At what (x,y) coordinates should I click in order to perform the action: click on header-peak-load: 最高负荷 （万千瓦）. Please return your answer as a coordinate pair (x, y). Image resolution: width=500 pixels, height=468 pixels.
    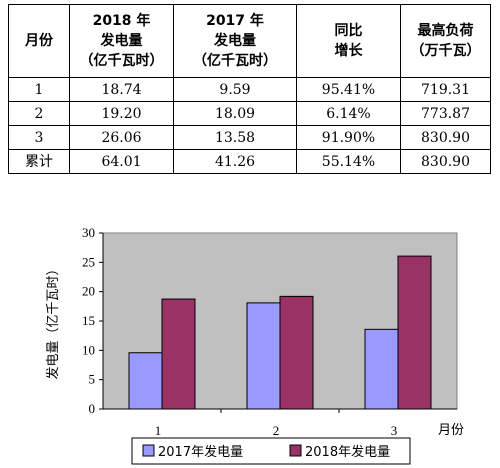
    Looking at the image, I should click on (445, 41).